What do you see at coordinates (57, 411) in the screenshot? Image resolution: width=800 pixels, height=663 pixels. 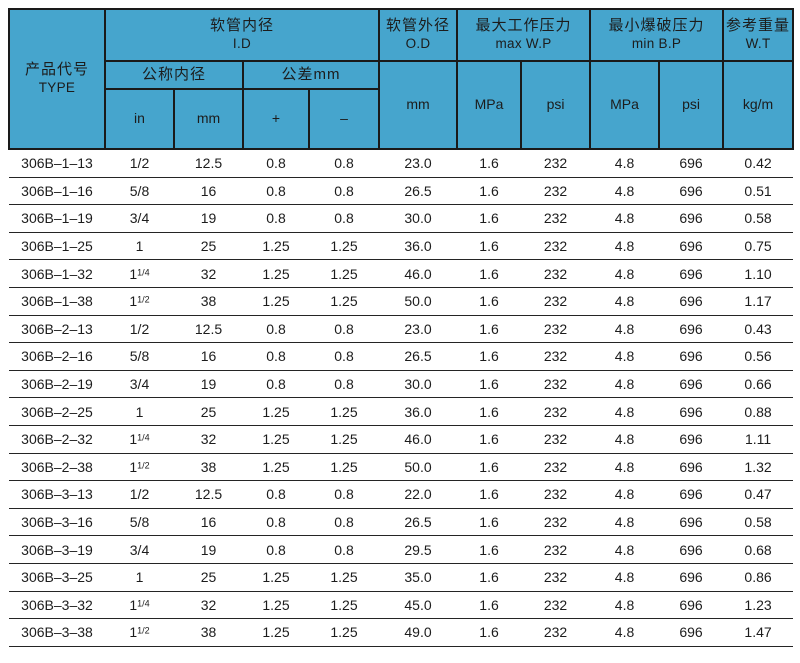 I see `cell-code: 306B–2–25` at bounding box center [57, 411].